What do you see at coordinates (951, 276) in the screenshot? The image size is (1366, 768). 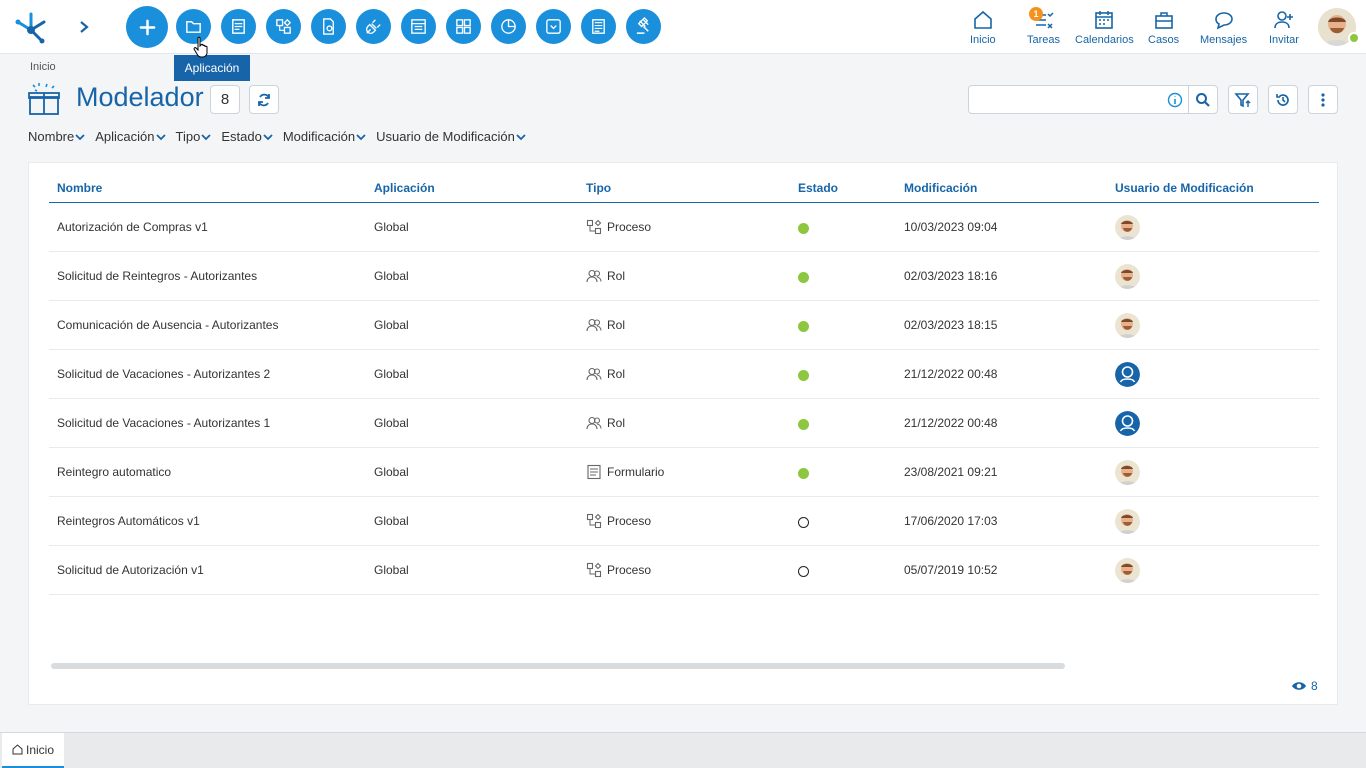 I see `cell-modificacion: 02/03/2023 18:16` at bounding box center [951, 276].